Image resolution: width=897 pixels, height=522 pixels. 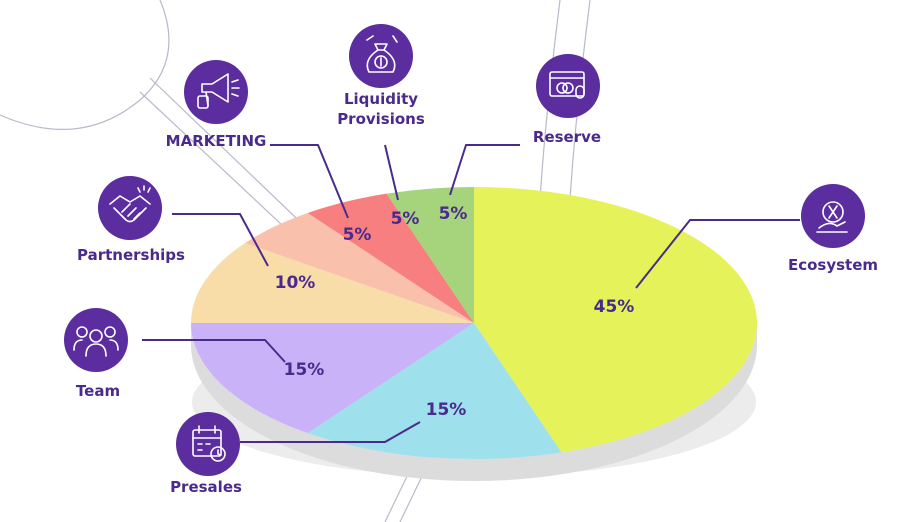 I want to click on value-label-ecosystem: 45%, so click(x=614, y=307).